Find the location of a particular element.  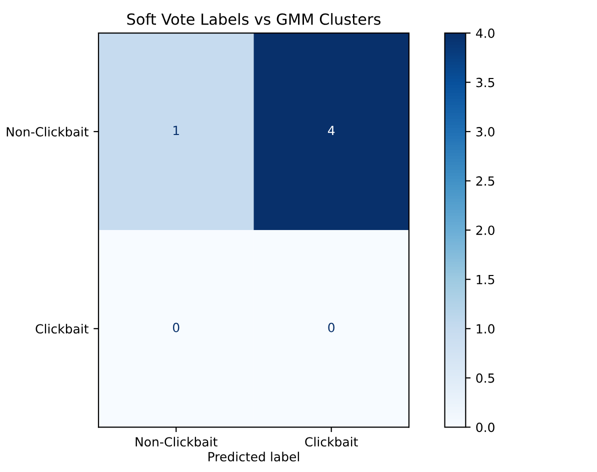

chart-title: Soft Vote Labels vs GMM Clusters is located at coordinates (253, 19).